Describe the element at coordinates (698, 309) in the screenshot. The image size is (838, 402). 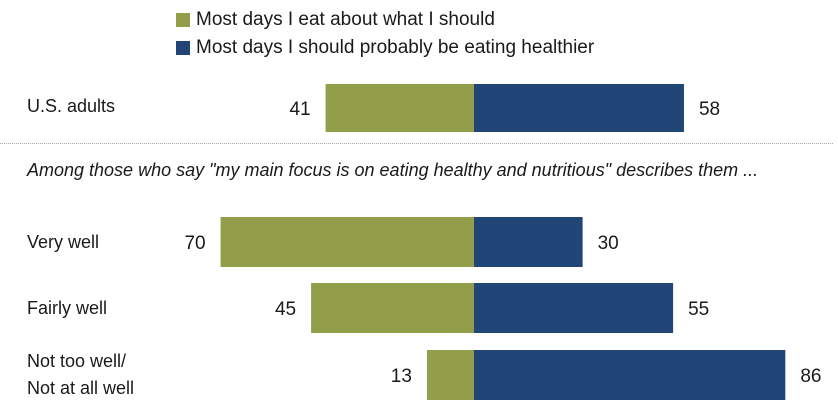
I see `value-label-eat-healthier-fairly-well: 55` at that location.